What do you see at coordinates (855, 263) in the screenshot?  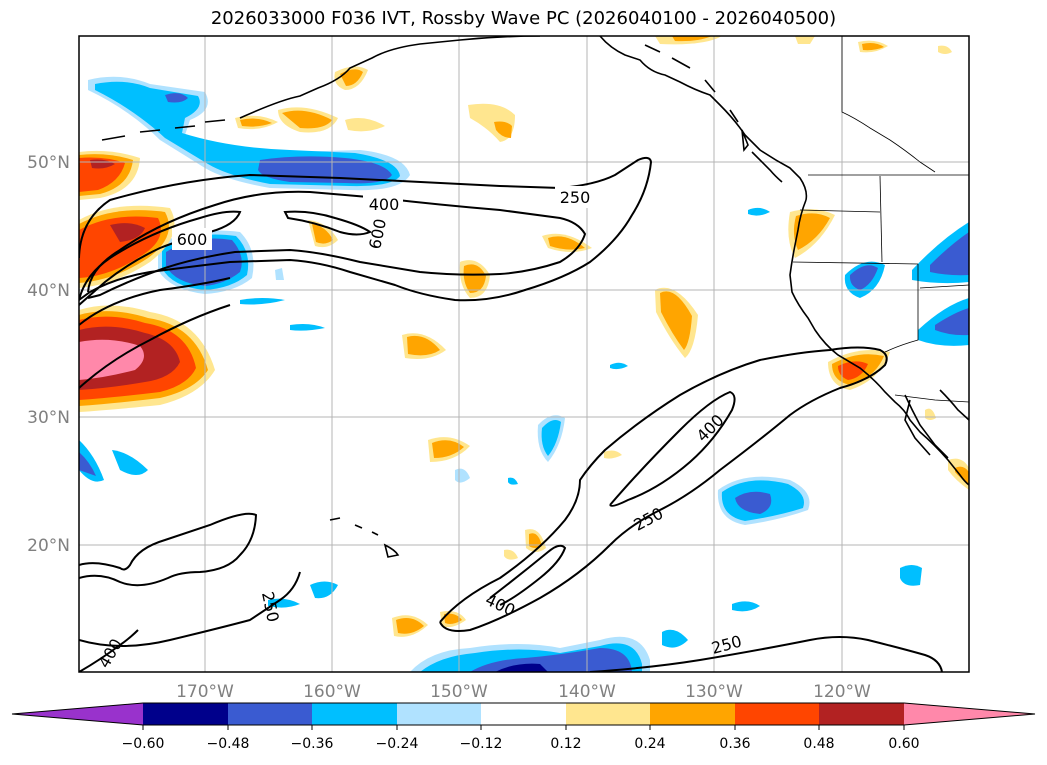 I see `border-or-ca` at bounding box center [855, 263].